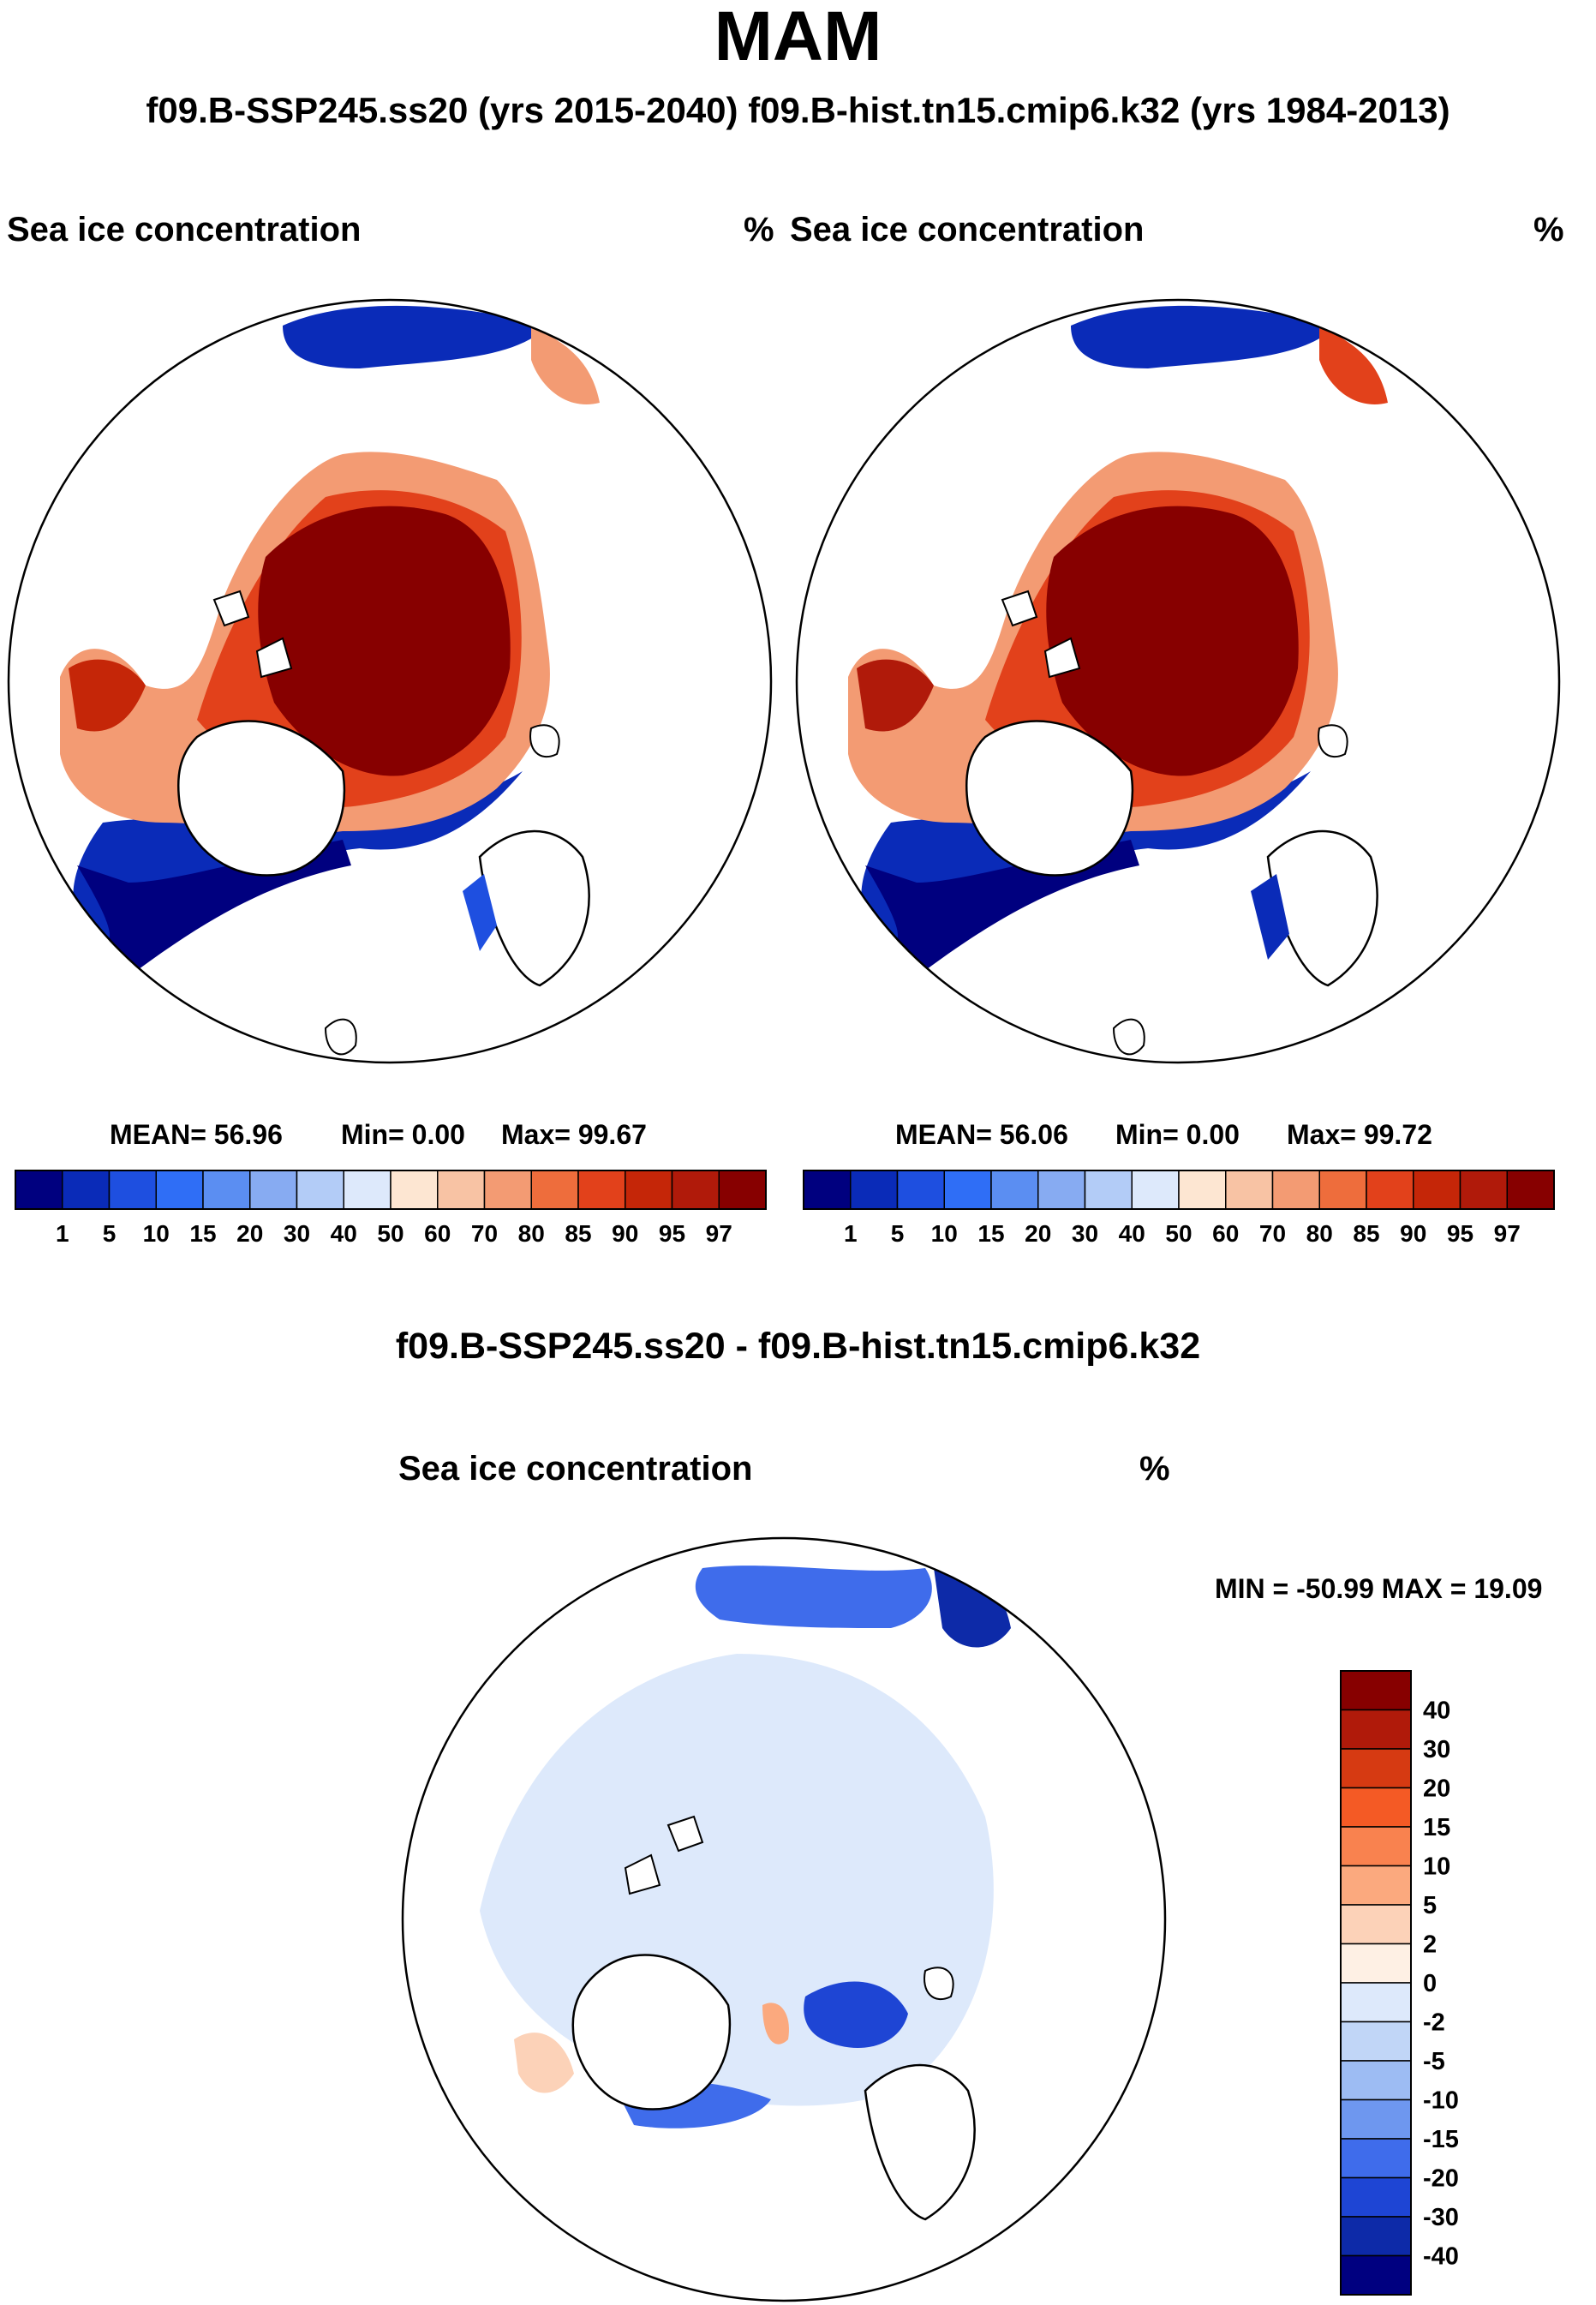 The width and height of the screenshot is (1596, 2305). What do you see at coordinates (1441, 2217) in the screenshot?
I see `colorbar3-tick-label: -30` at bounding box center [1441, 2217].